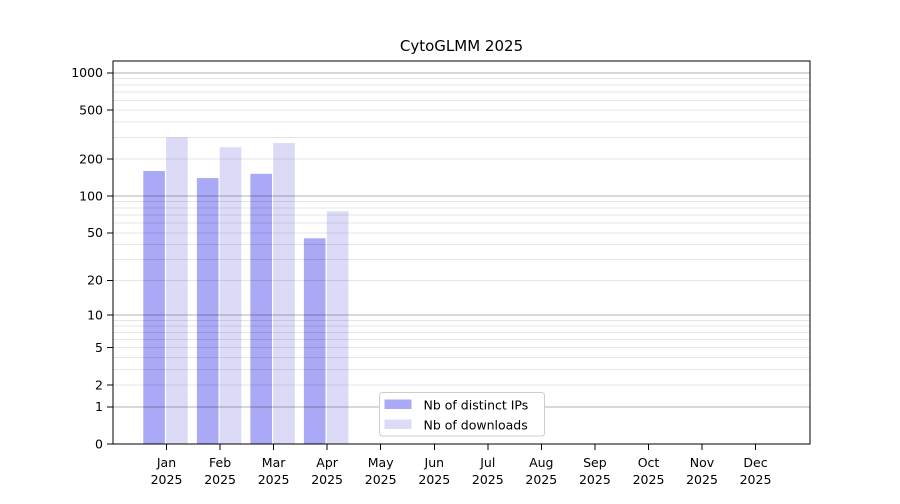 Image resolution: width=900 pixels, height=504 pixels. Describe the element at coordinates (476, 405) in the screenshot. I see `legend-label-distinct-ips: Nb of distinct IPs` at that location.